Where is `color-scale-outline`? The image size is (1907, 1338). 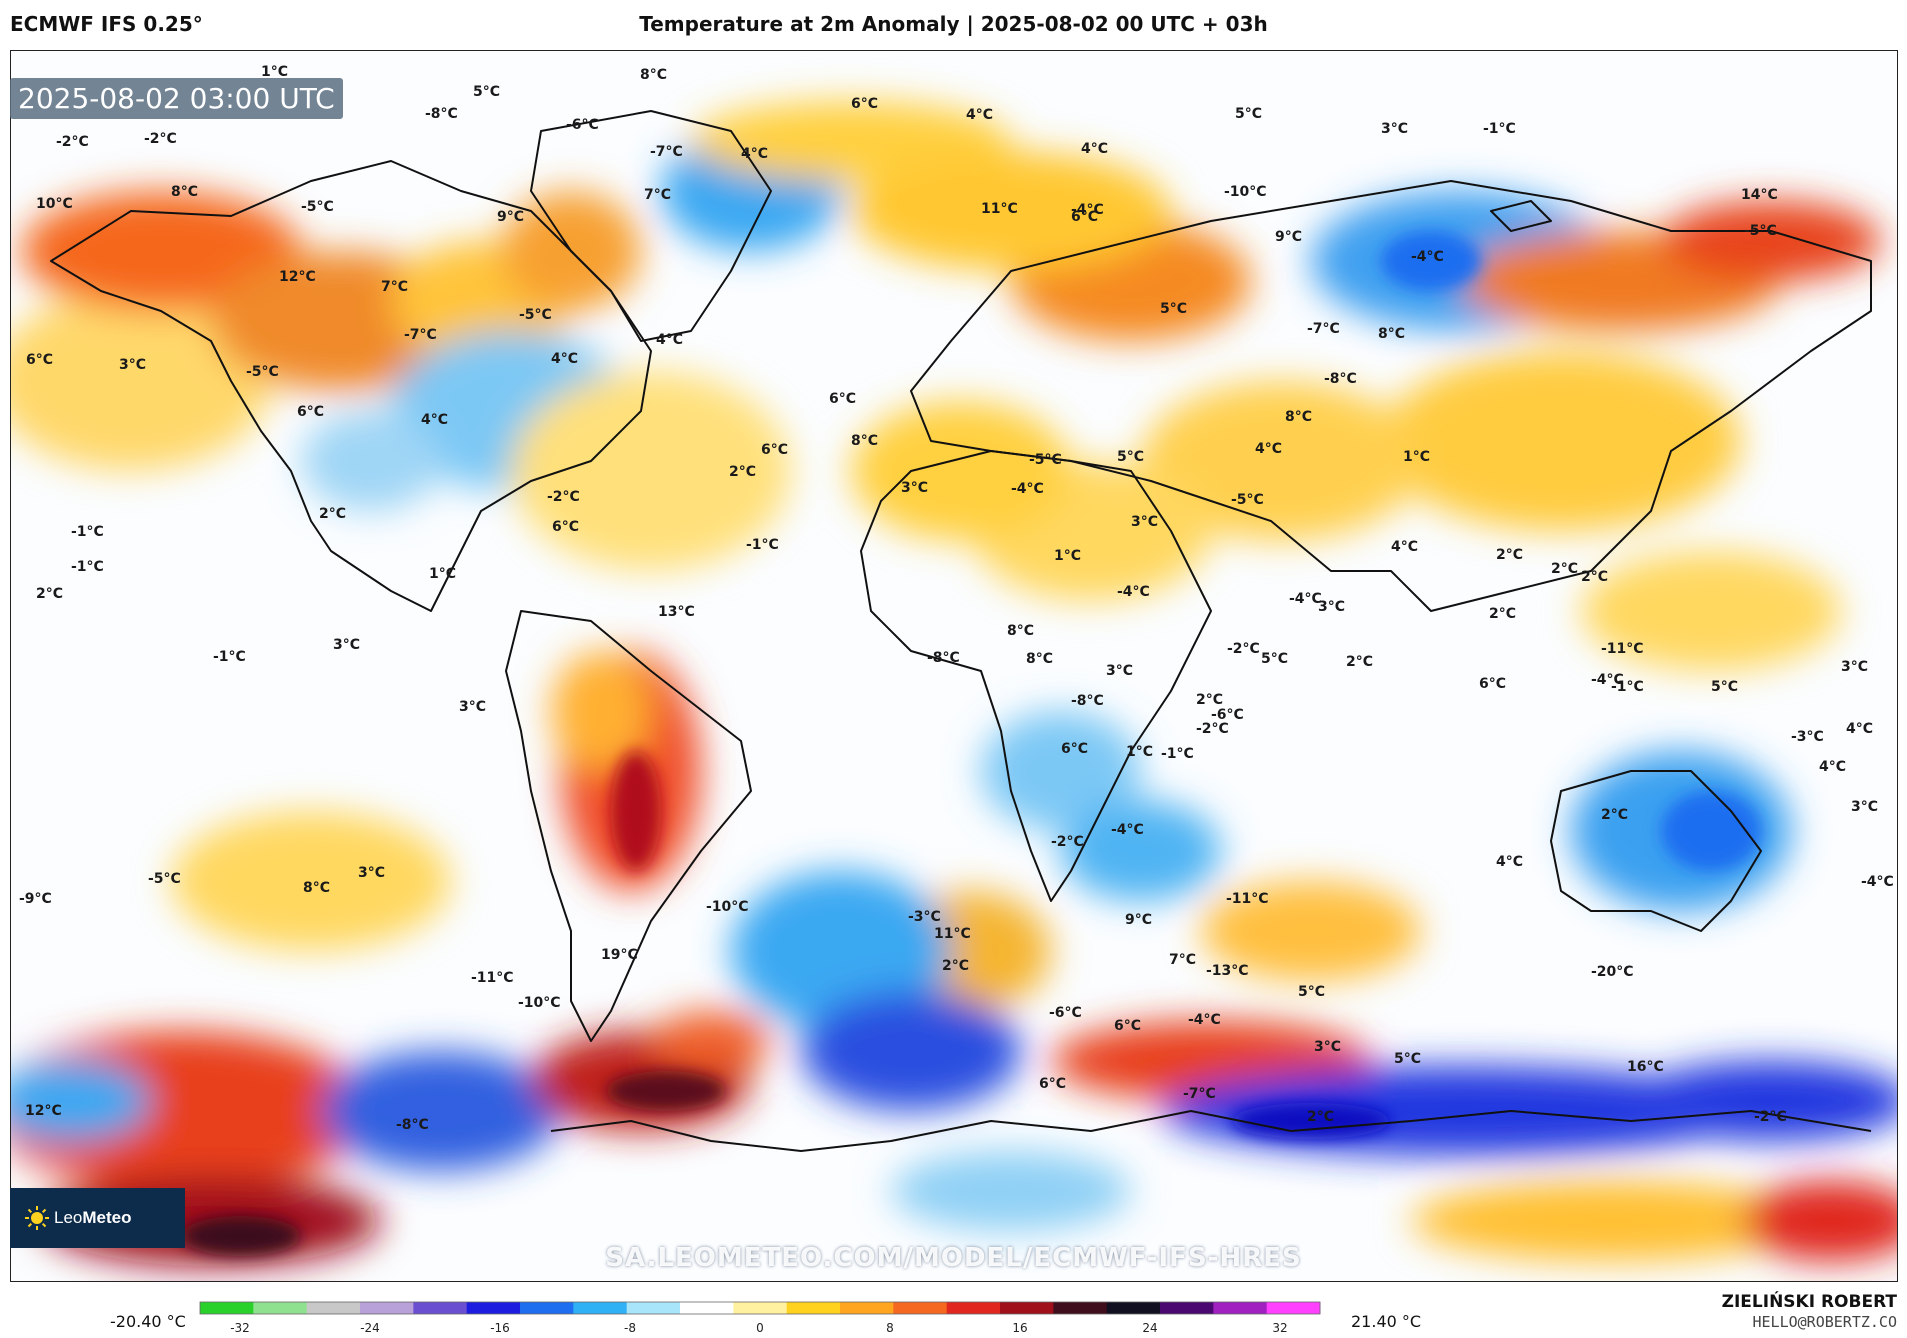
color-scale-outline is located at coordinates (760, 1308).